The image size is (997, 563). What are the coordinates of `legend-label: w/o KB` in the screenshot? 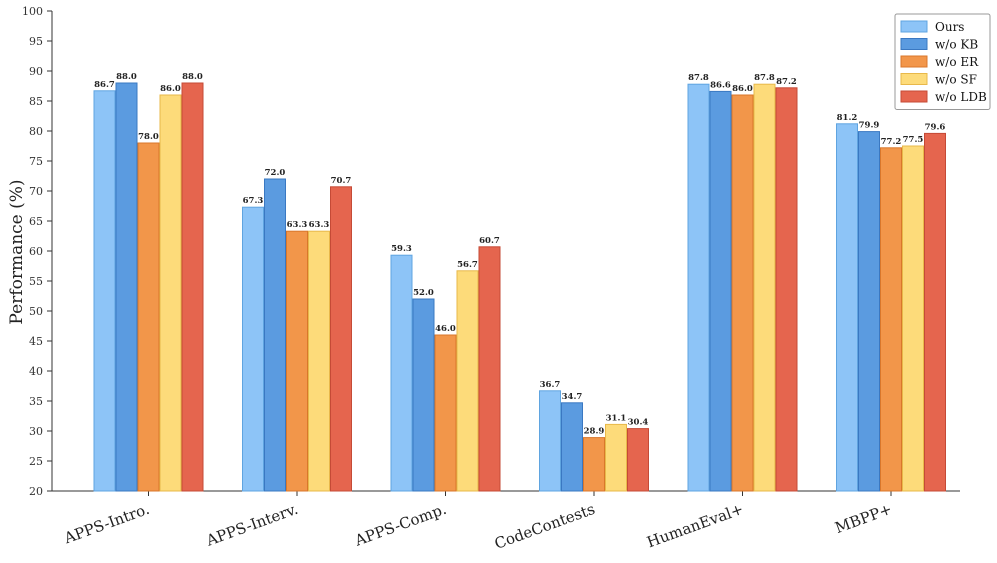 It's located at (956, 45).